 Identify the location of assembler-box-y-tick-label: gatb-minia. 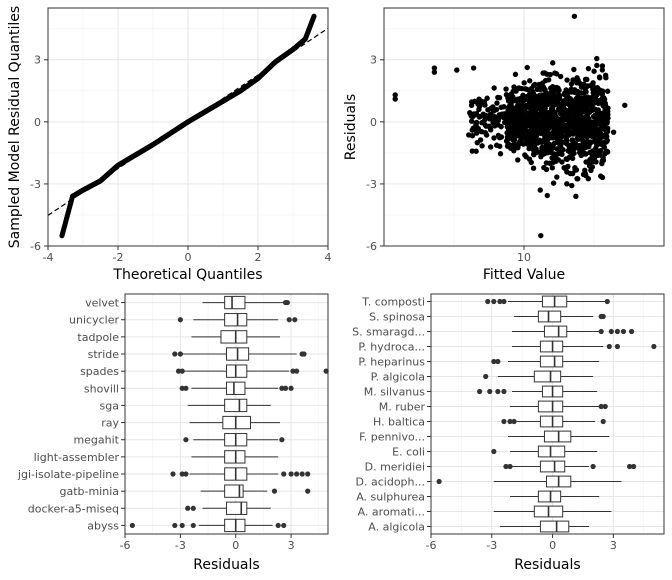
(89, 491).